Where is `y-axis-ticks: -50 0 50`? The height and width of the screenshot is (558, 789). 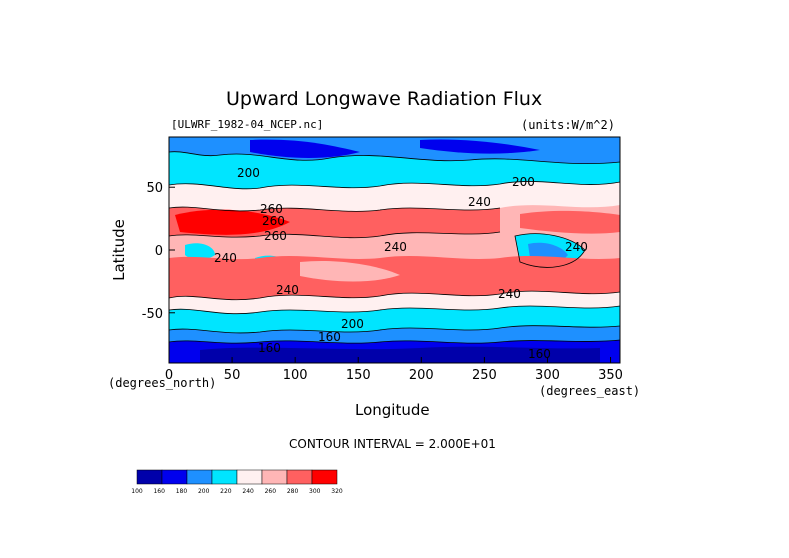 y-axis-ticks: -50 0 50 is located at coordinates (158, 251).